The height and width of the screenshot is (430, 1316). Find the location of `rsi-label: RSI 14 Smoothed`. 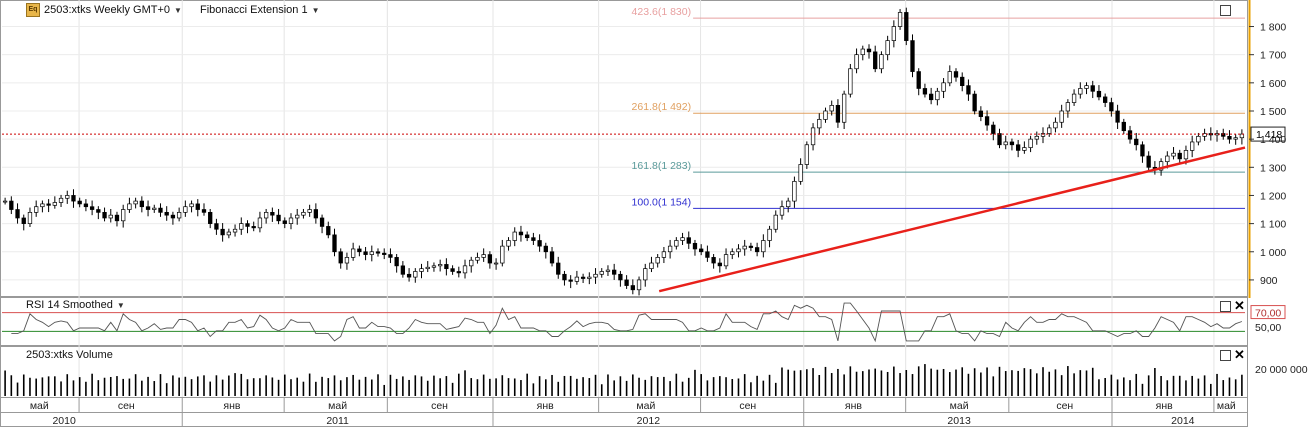

rsi-label: RSI 14 Smoothed is located at coordinates (69, 305).